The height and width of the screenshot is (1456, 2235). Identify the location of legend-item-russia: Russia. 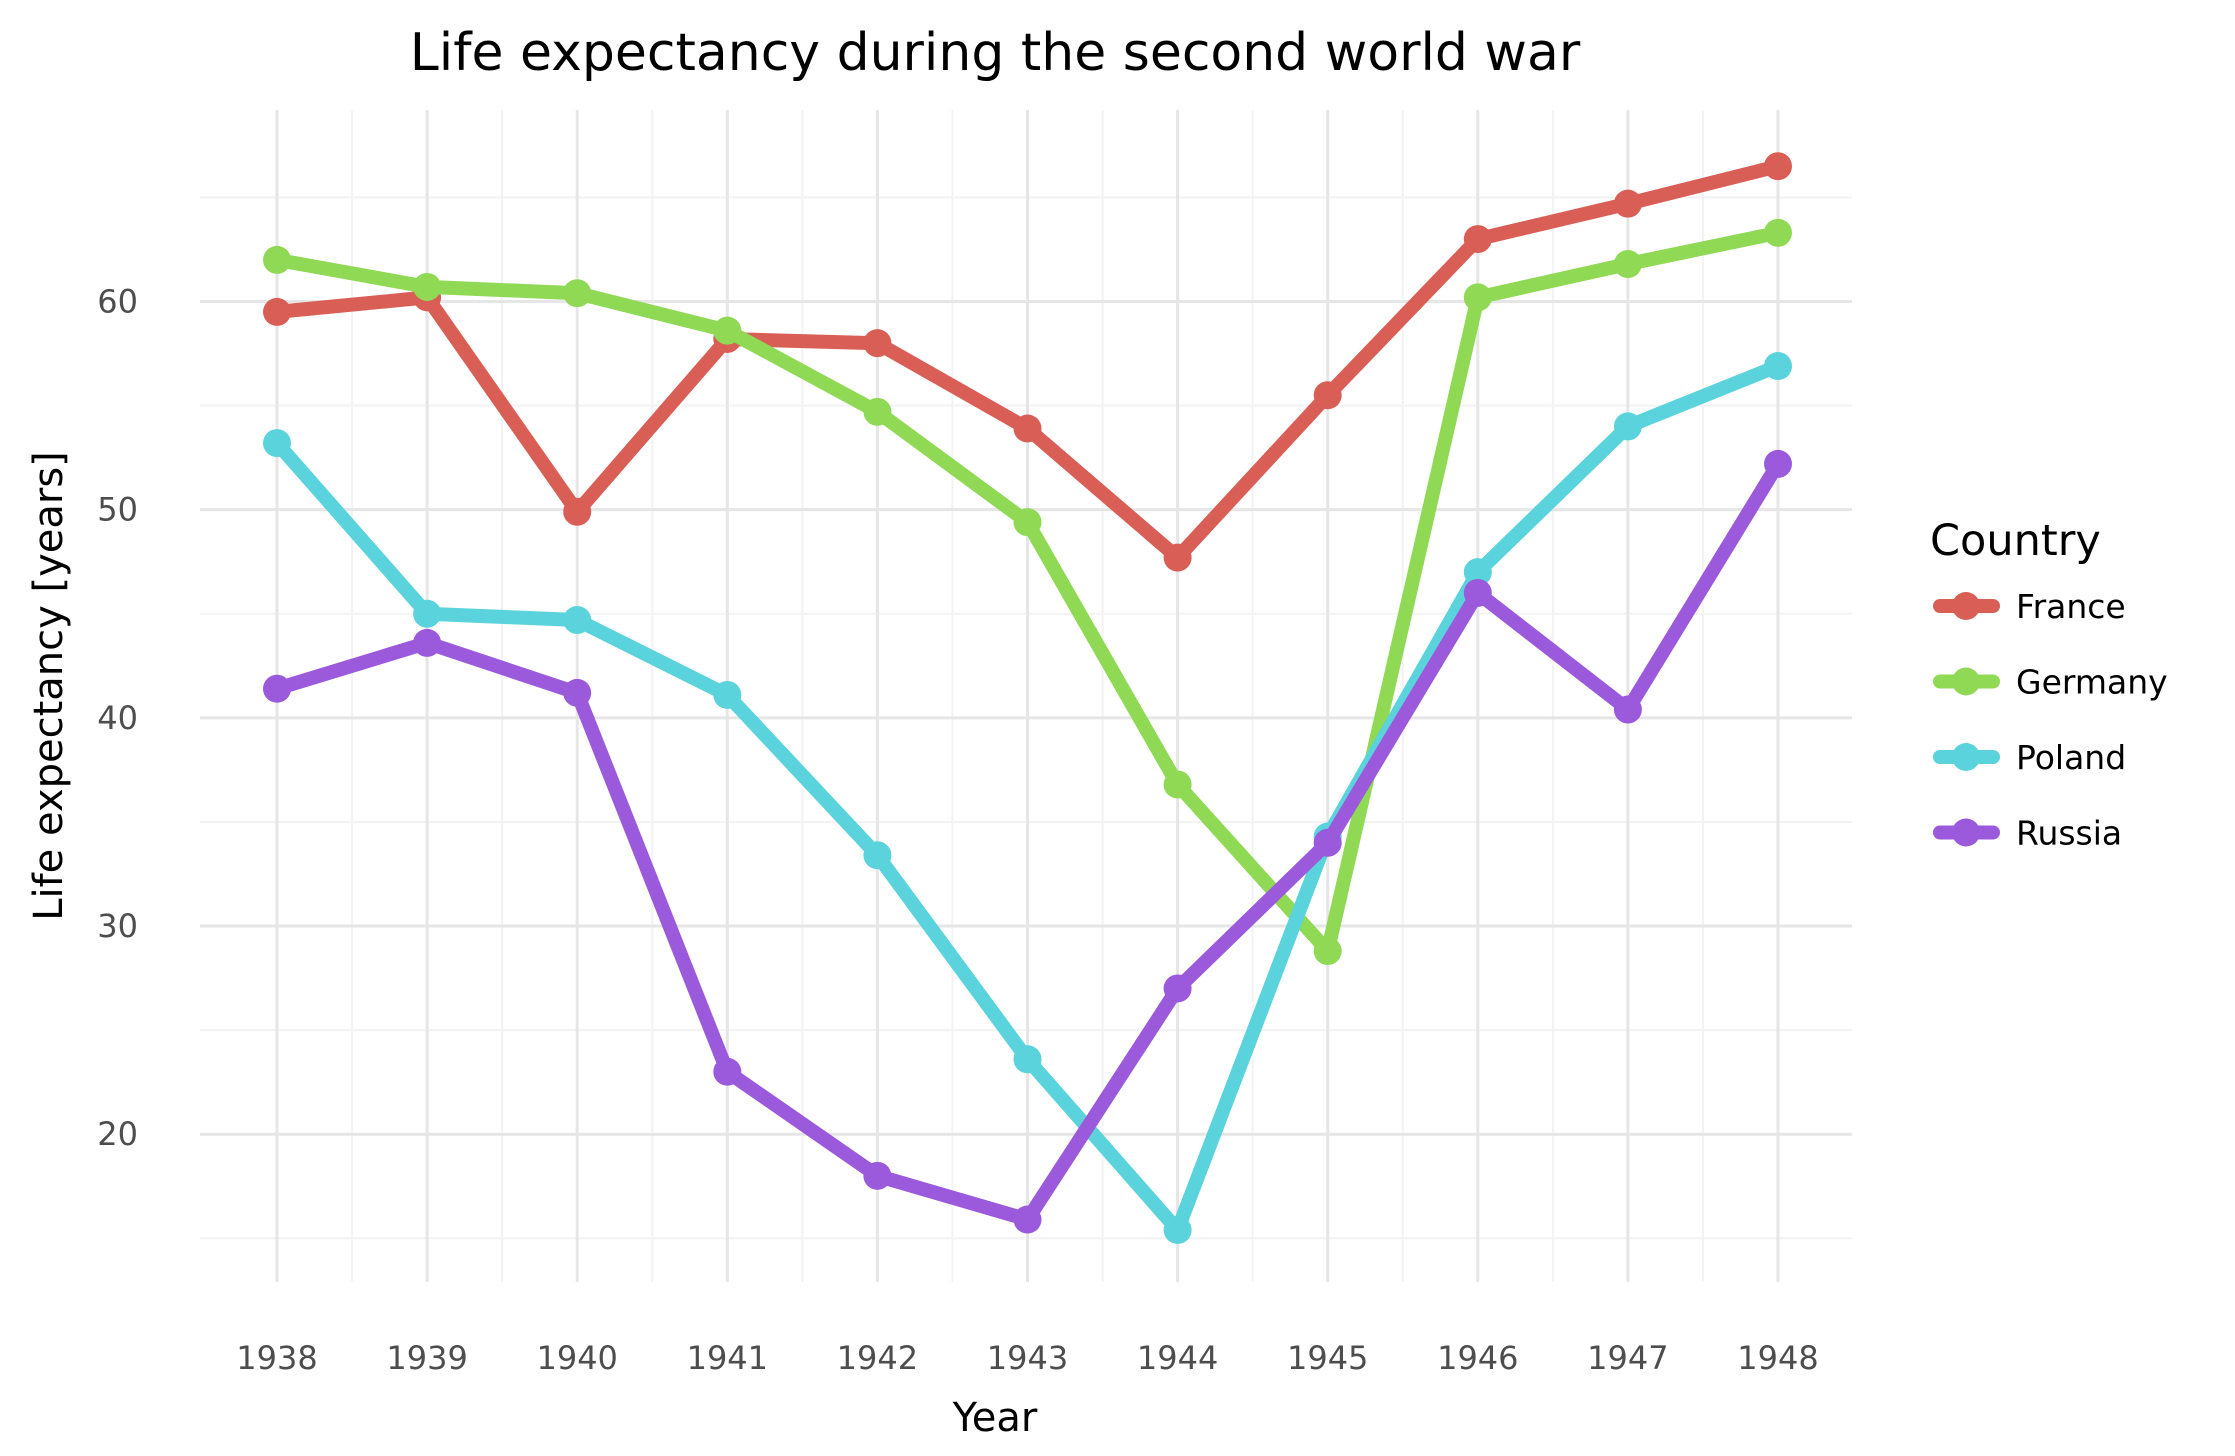
(2027, 833).